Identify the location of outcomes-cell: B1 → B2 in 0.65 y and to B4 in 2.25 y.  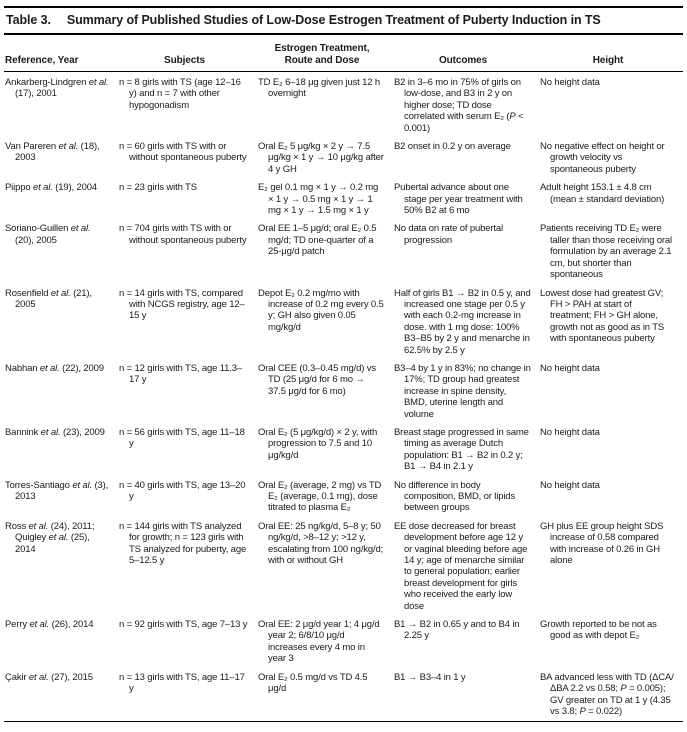
(457, 630).